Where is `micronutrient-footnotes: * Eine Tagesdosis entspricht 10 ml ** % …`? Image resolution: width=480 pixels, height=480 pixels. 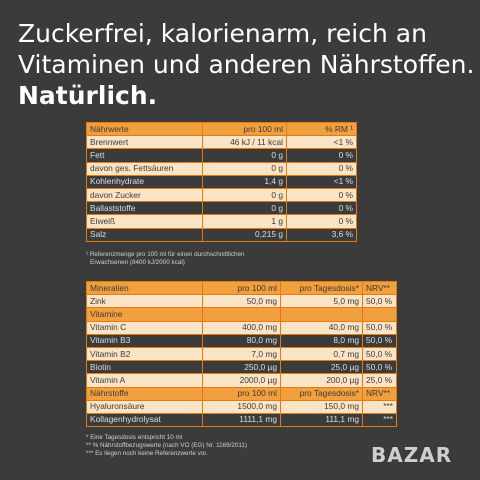
micronutrient-footnotes: * Eine Tagesdosis entspricht 10 ml ** % … is located at coordinates (166, 446).